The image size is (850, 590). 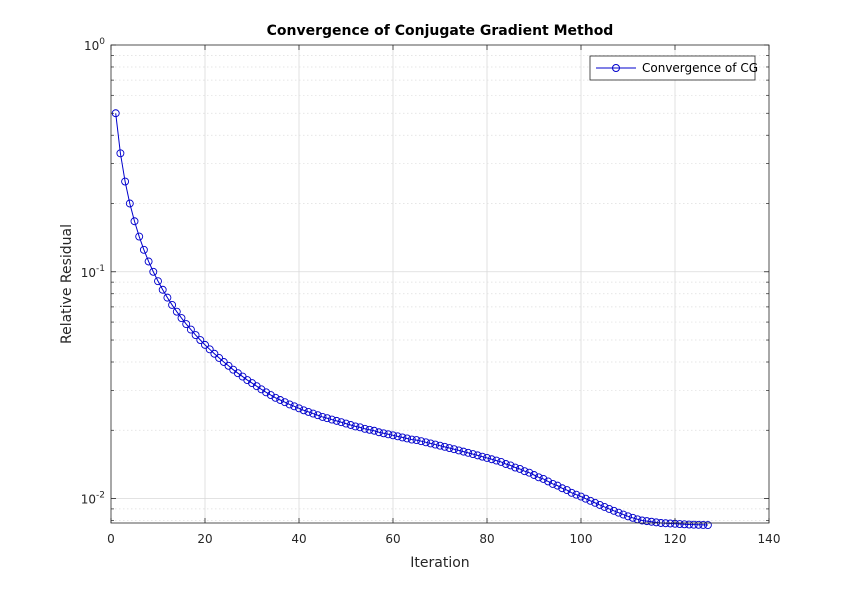 I want to click on x-tick-label: 60, so click(x=392, y=539).